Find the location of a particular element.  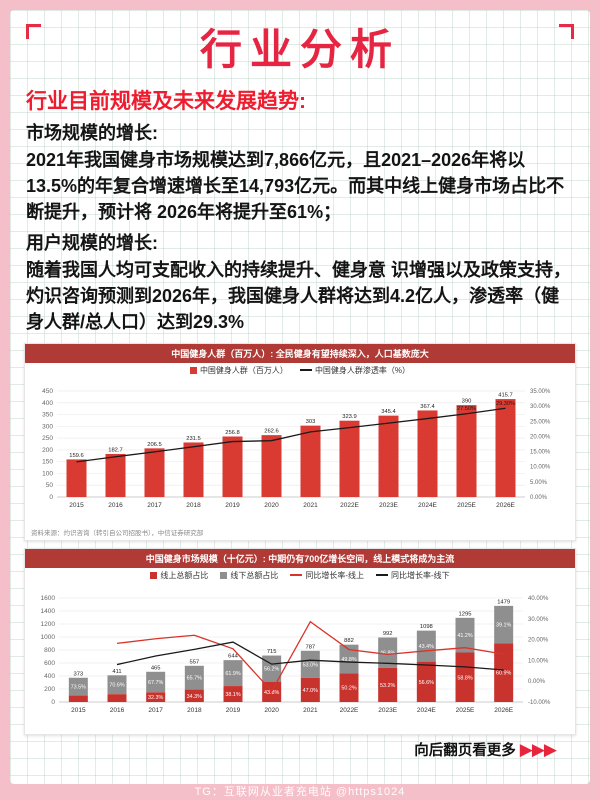

svg-text: 1098 is located at coordinates (426, 627).